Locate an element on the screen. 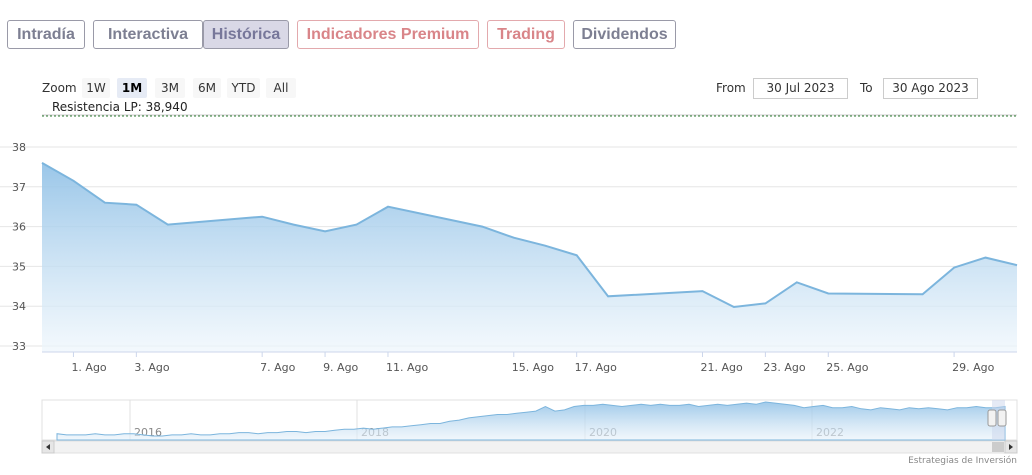  y-tick-label: 33 is located at coordinates (19, 346).